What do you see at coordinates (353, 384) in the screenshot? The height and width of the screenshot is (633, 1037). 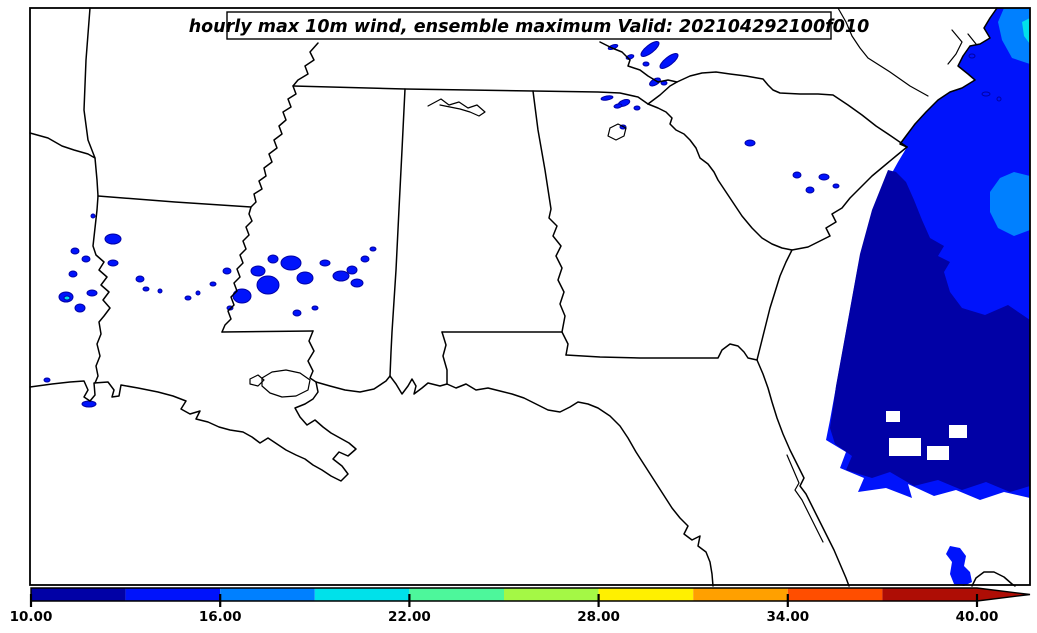 I see `gulf-coastline-mississippi-sound` at bounding box center [353, 384].